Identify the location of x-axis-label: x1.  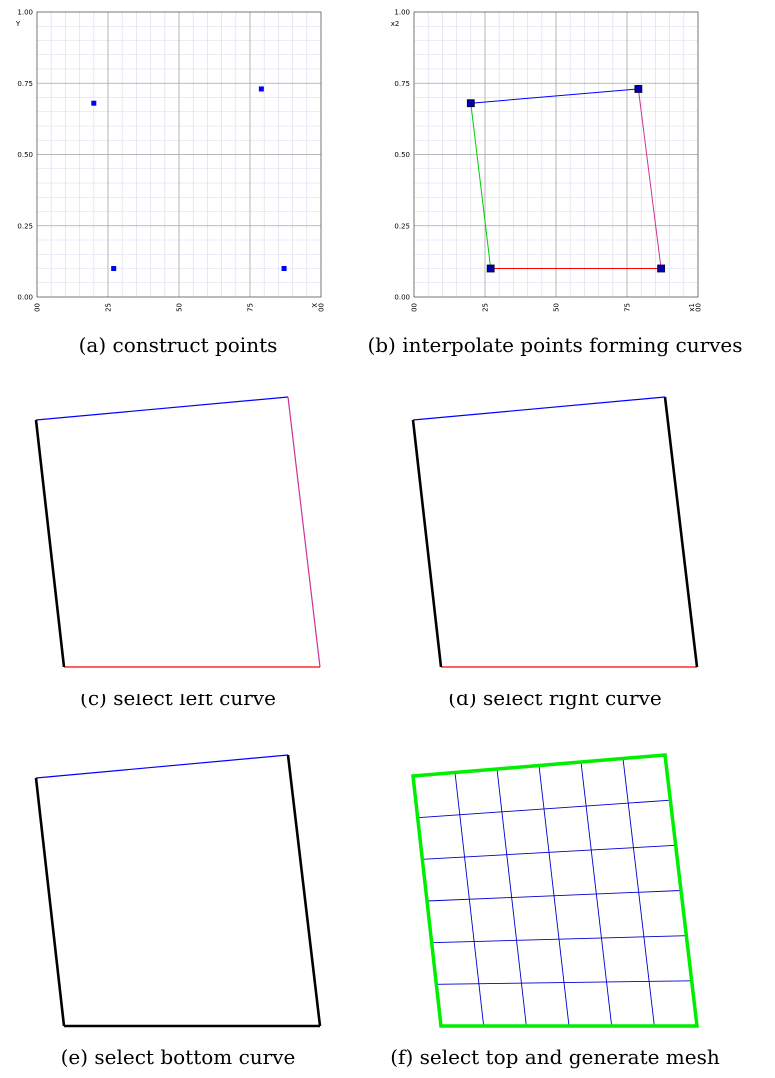
(692, 307).